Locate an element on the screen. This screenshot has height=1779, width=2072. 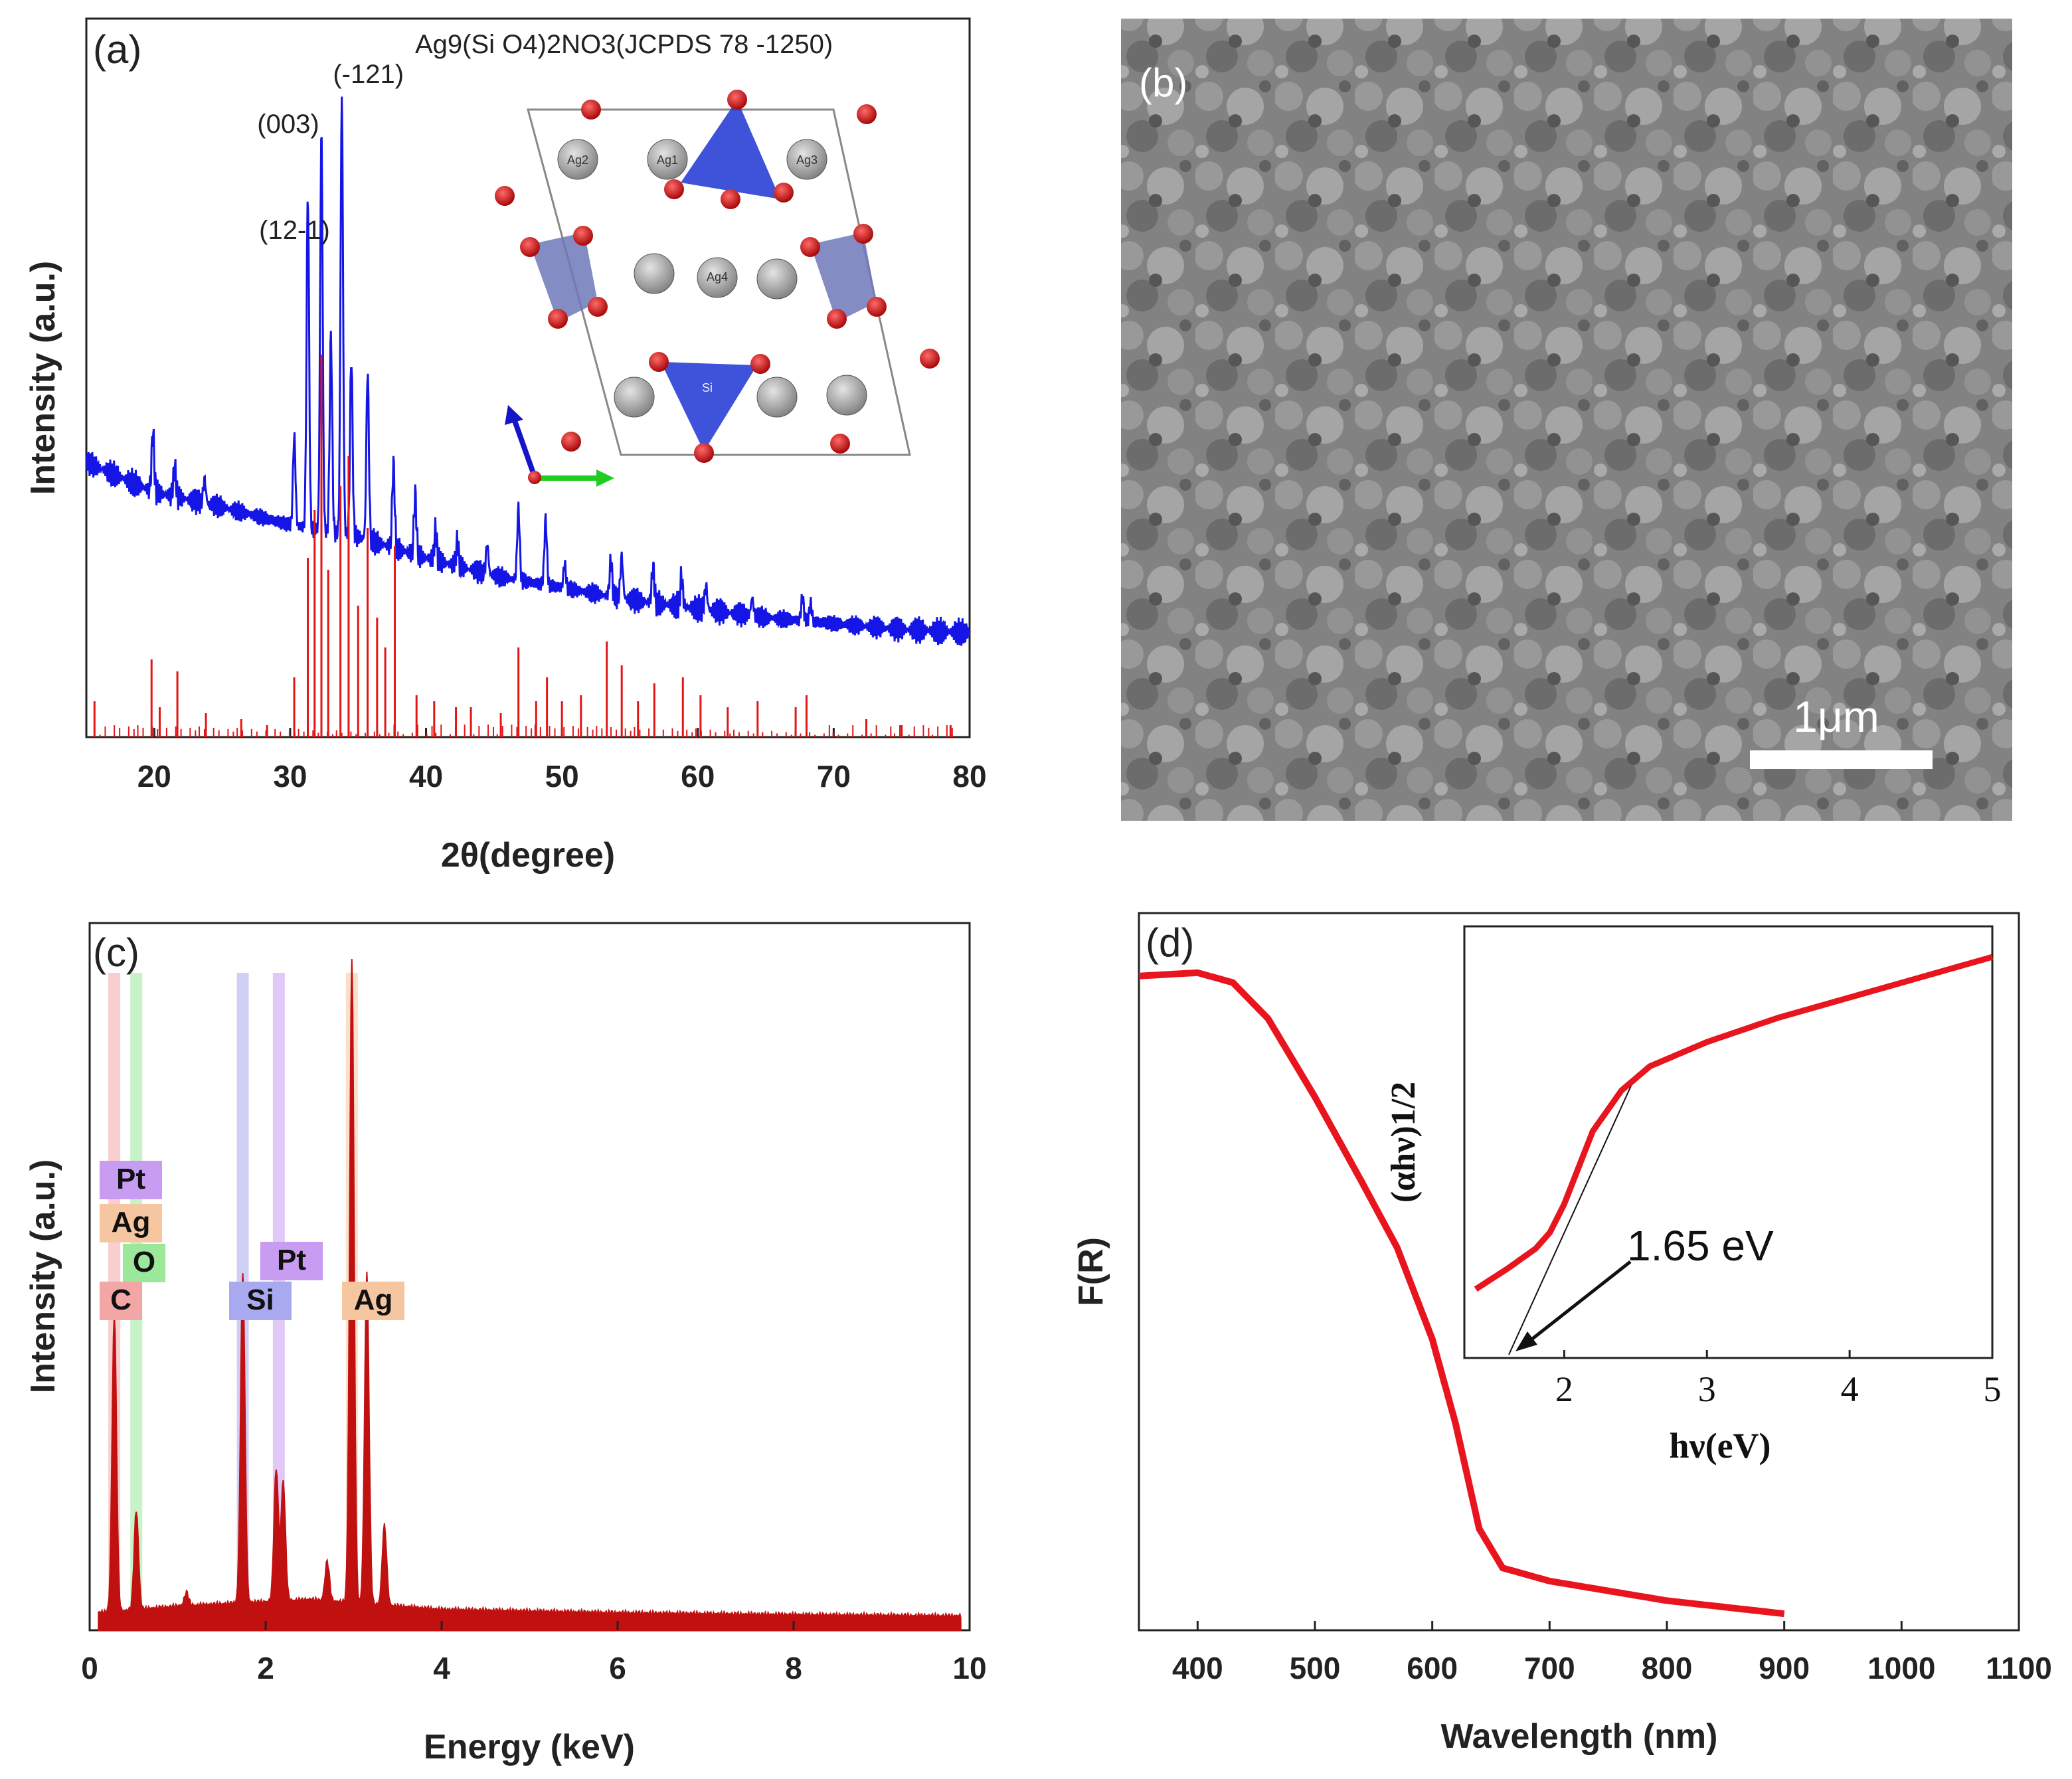
atom-label-ag4: Ag4 is located at coordinates (717, 277).